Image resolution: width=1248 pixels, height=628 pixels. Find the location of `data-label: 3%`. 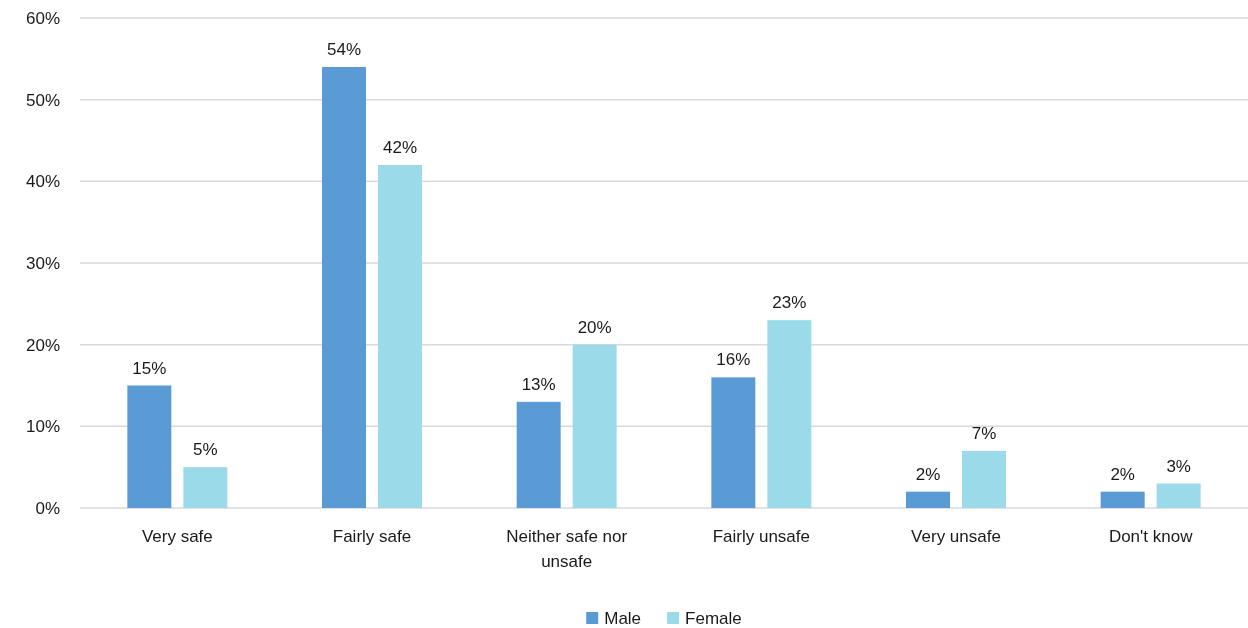

data-label: 3% is located at coordinates (1178, 466).